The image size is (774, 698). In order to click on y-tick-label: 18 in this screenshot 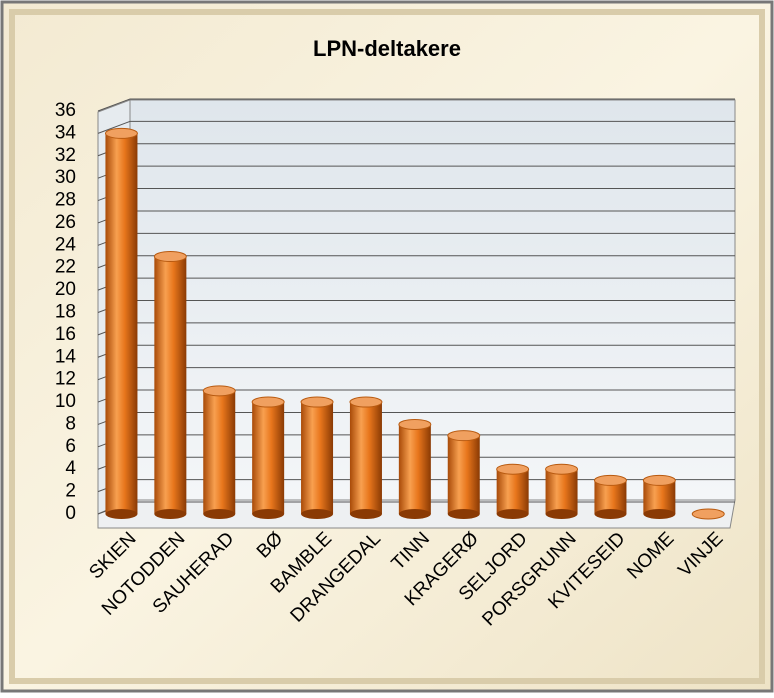, I will do `click(65, 312)`.